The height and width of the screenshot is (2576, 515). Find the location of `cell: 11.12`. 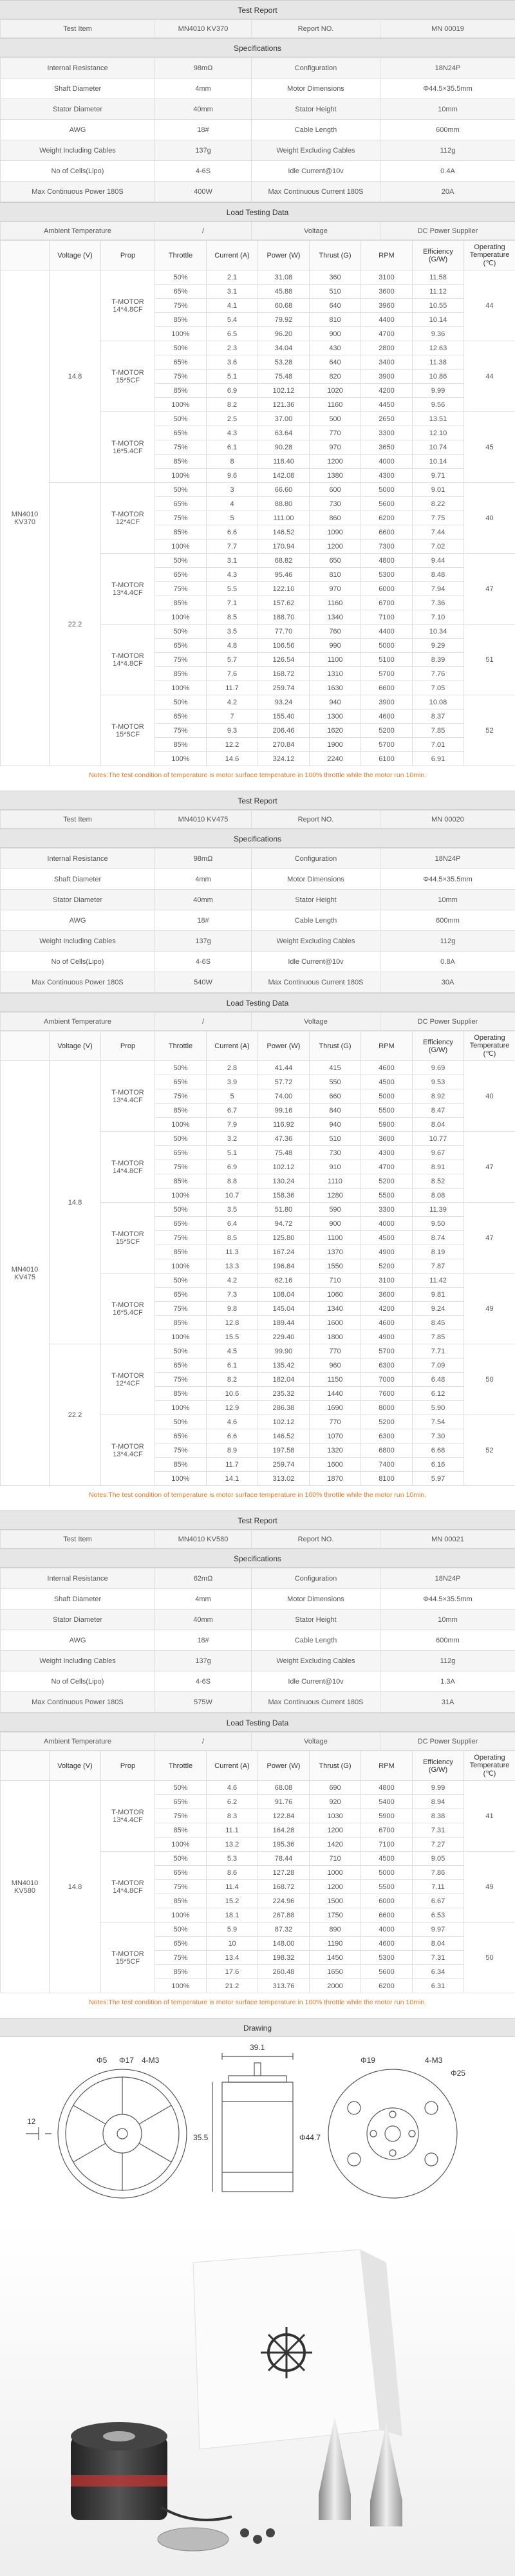

cell: 11.12 is located at coordinates (438, 291).